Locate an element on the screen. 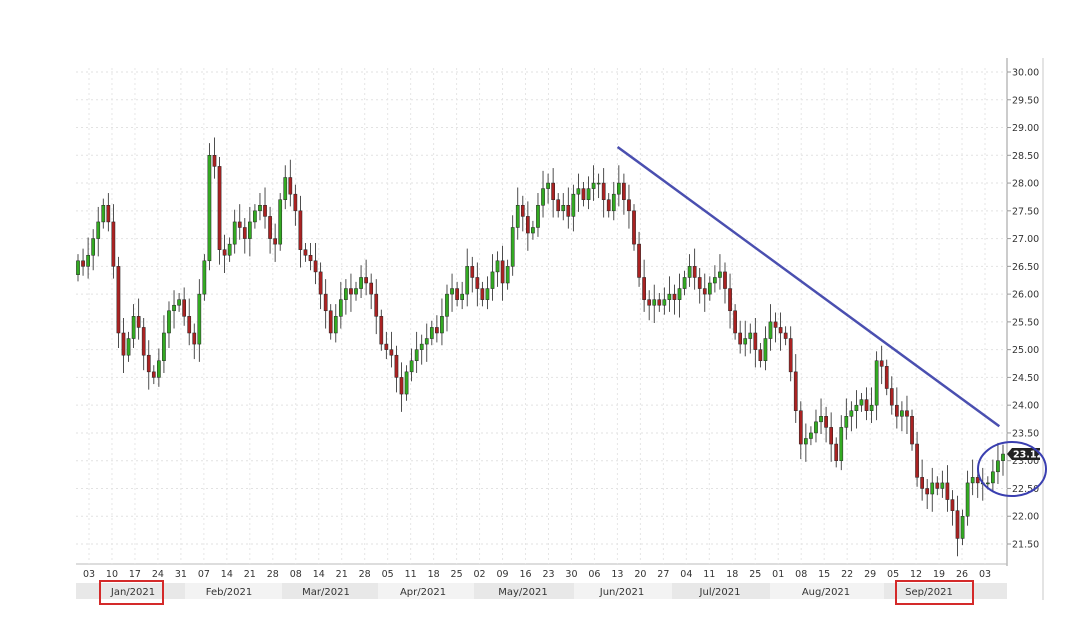  month-label: Jan/2021 is located at coordinates (132, 592).